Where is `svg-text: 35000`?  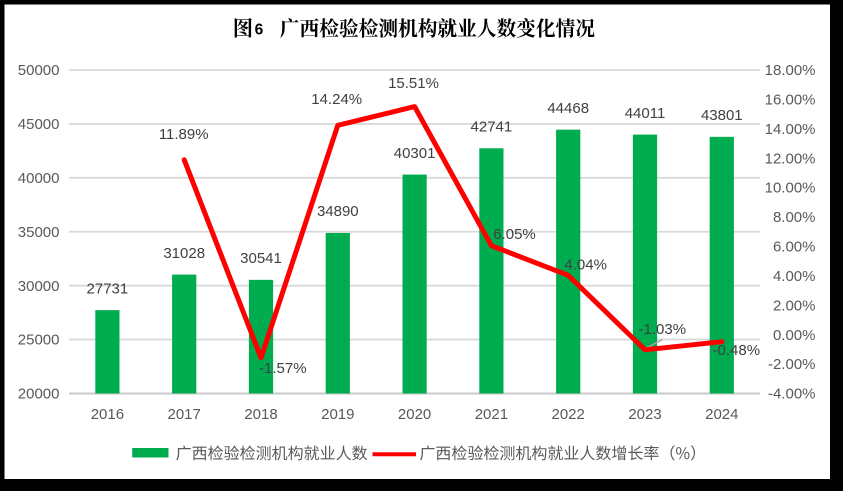
svg-text: 35000 is located at coordinates (39, 232).